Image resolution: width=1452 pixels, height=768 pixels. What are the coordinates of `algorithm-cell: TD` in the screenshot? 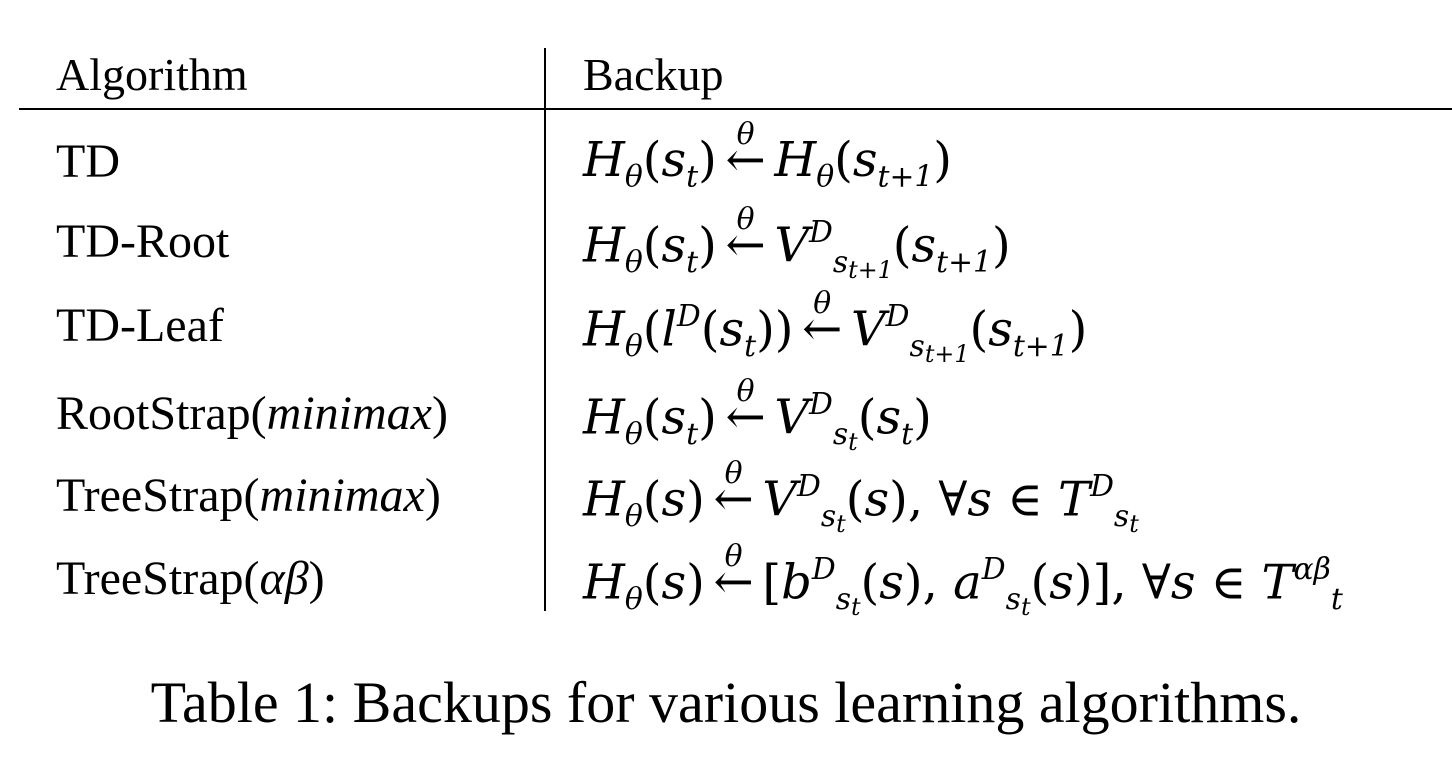 It's located at (88, 161).